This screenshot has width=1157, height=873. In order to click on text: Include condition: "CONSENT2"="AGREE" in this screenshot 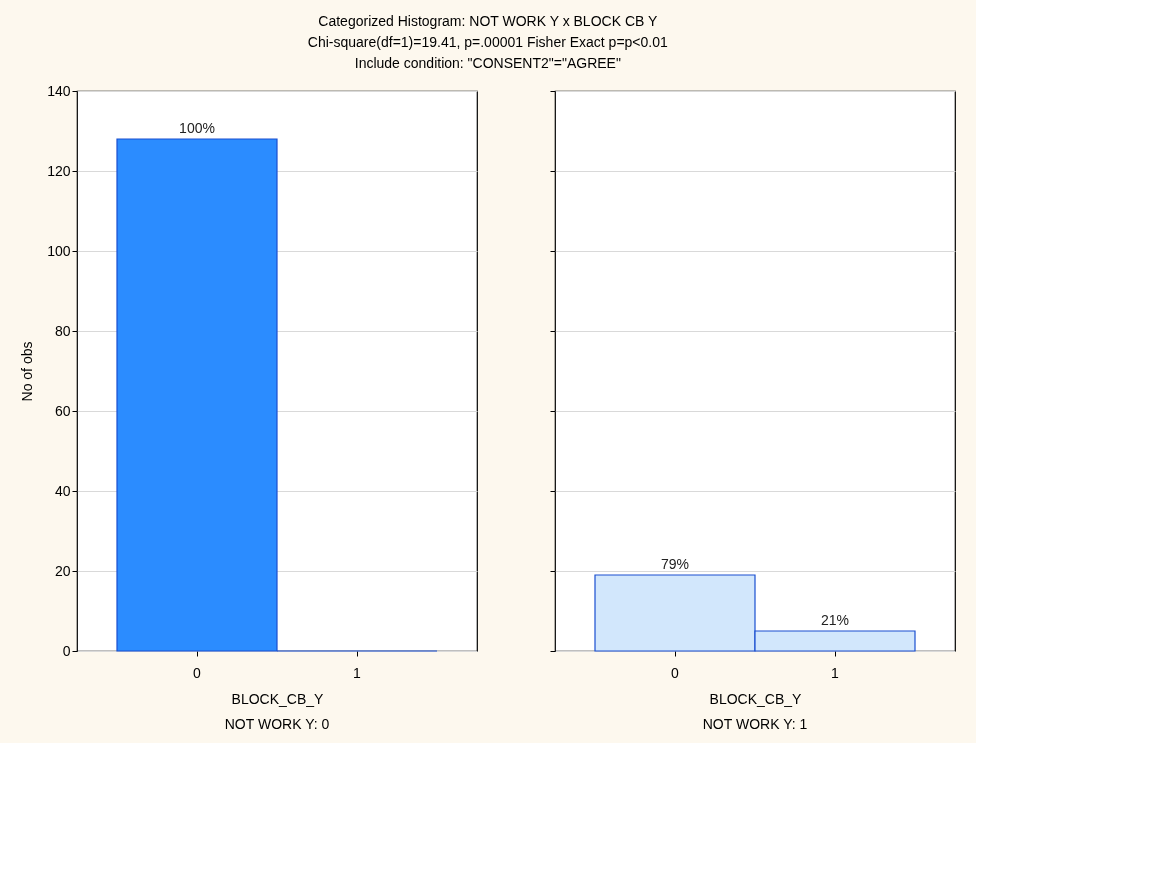, I will do `click(487, 63)`.